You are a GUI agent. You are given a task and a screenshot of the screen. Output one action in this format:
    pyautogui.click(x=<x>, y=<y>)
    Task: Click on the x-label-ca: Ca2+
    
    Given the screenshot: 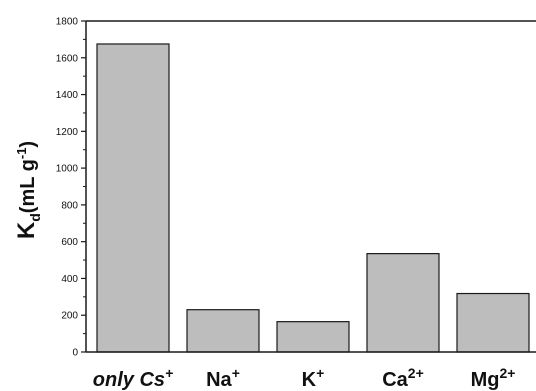 What is the action you would take?
    pyautogui.click(x=403, y=378)
    